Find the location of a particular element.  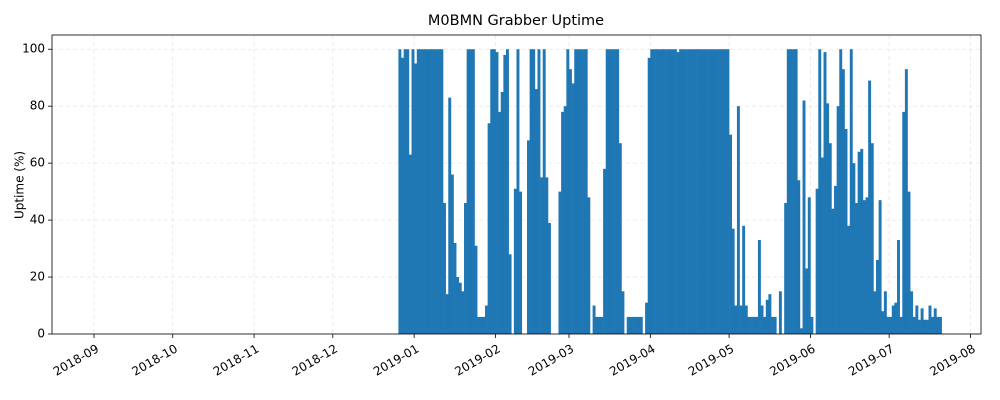

y-axis-label: Uptime (%) is located at coordinates (20, 185).